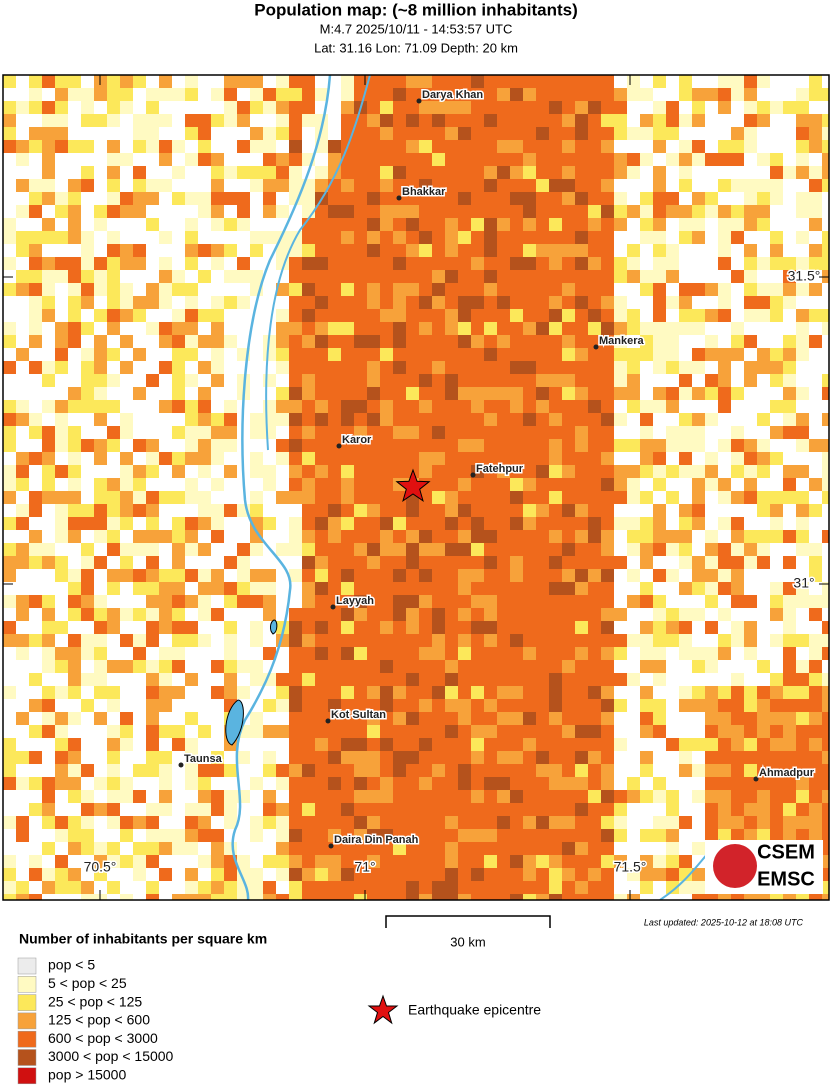 This screenshot has height=1092, width=831. What do you see at coordinates (474, 1010) in the screenshot?
I see `legend-label: Earthquake epicentre` at bounding box center [474, 1010].